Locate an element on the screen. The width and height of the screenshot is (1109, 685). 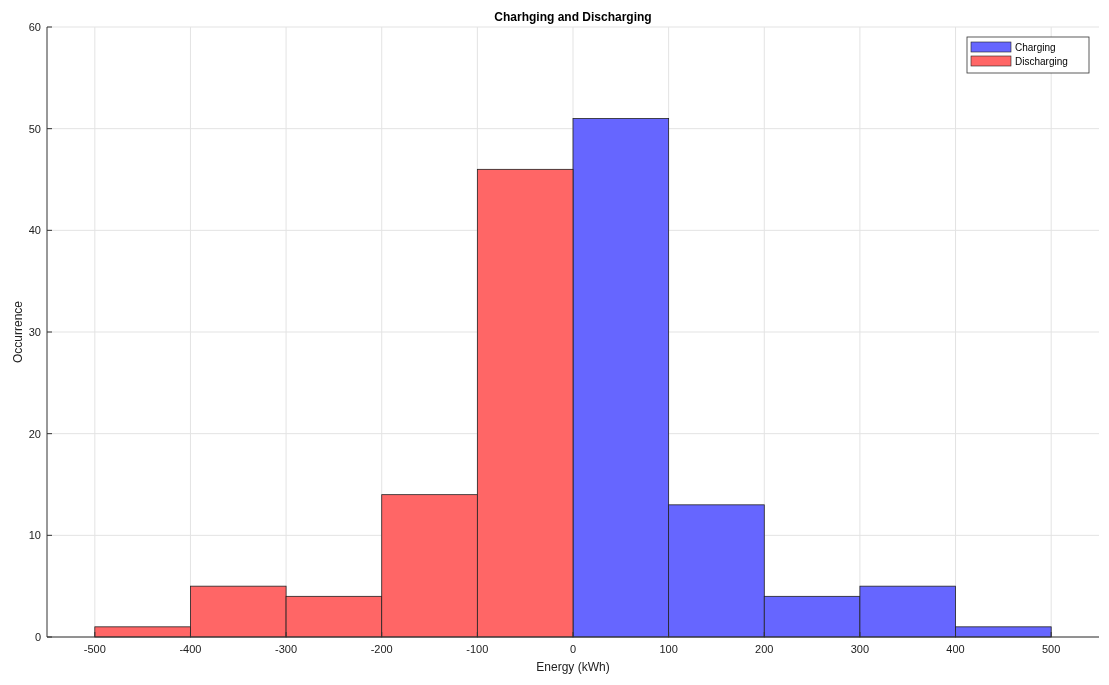
x-tick-label: 300 is located at coordinates (860, 649).